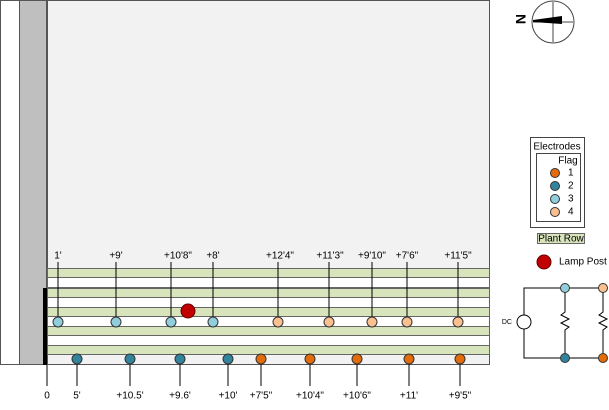  Describe the element at coordinates (58, 256) in the screenshot. I see `top-label: 1'` at that location.